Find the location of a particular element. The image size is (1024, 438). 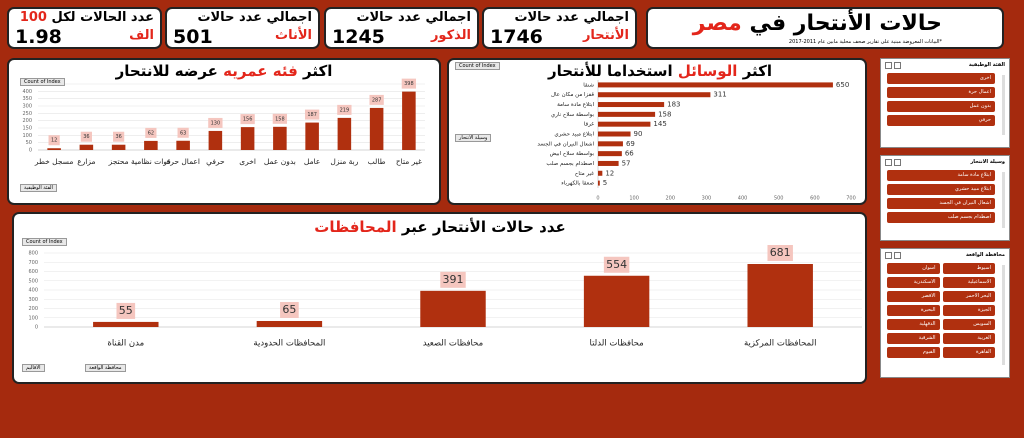

slicer-item: اسيوط is located at coordinates (968, 268).